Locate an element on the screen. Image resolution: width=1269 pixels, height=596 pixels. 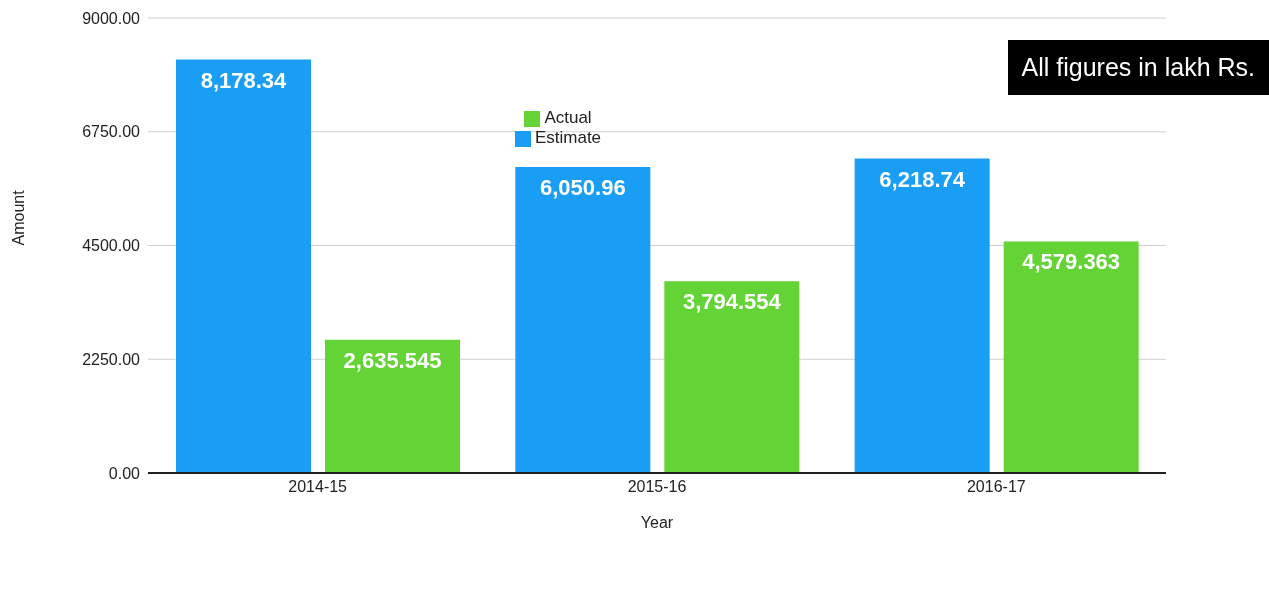
data-label: 2,635.545 is located at coordinates (392, 360).